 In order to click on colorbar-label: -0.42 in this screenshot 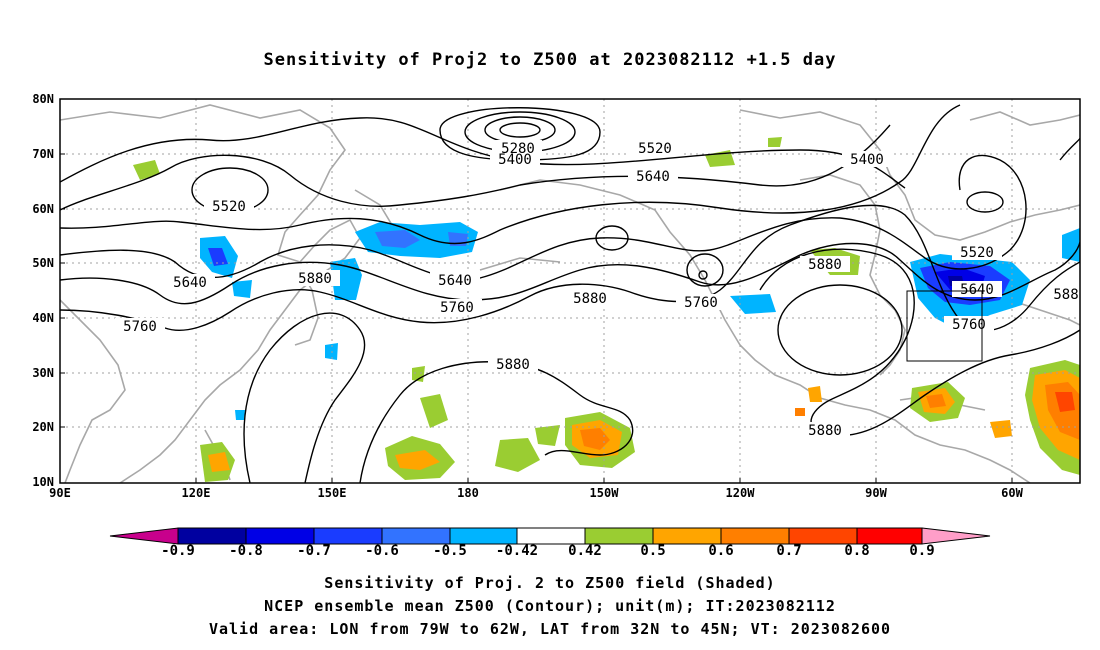, I will do `click(517, 551)`.